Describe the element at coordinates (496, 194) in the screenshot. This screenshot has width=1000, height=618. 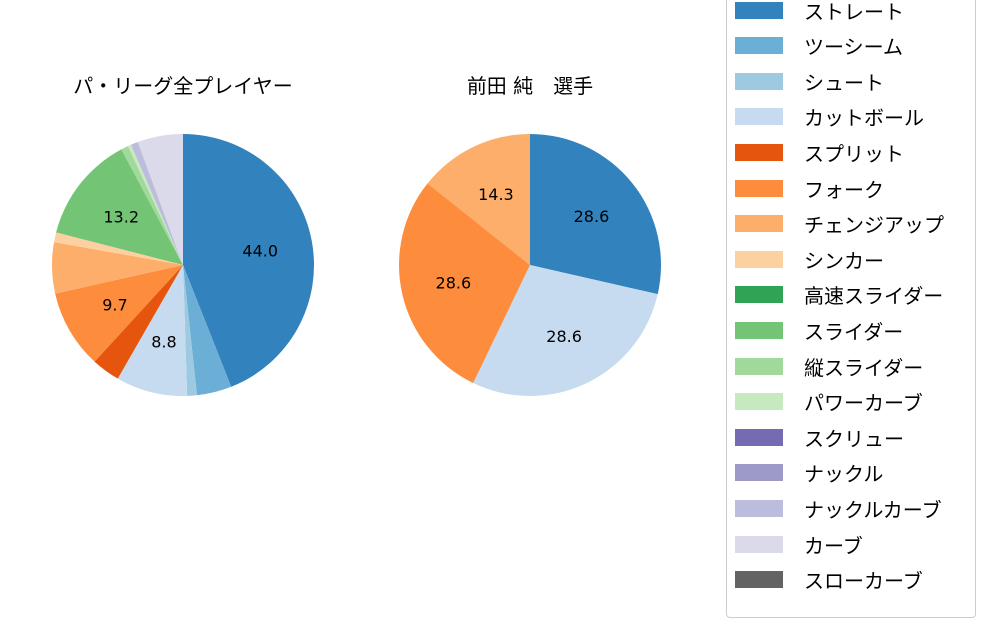
I see `pie-data-label: 14.3` at that location.